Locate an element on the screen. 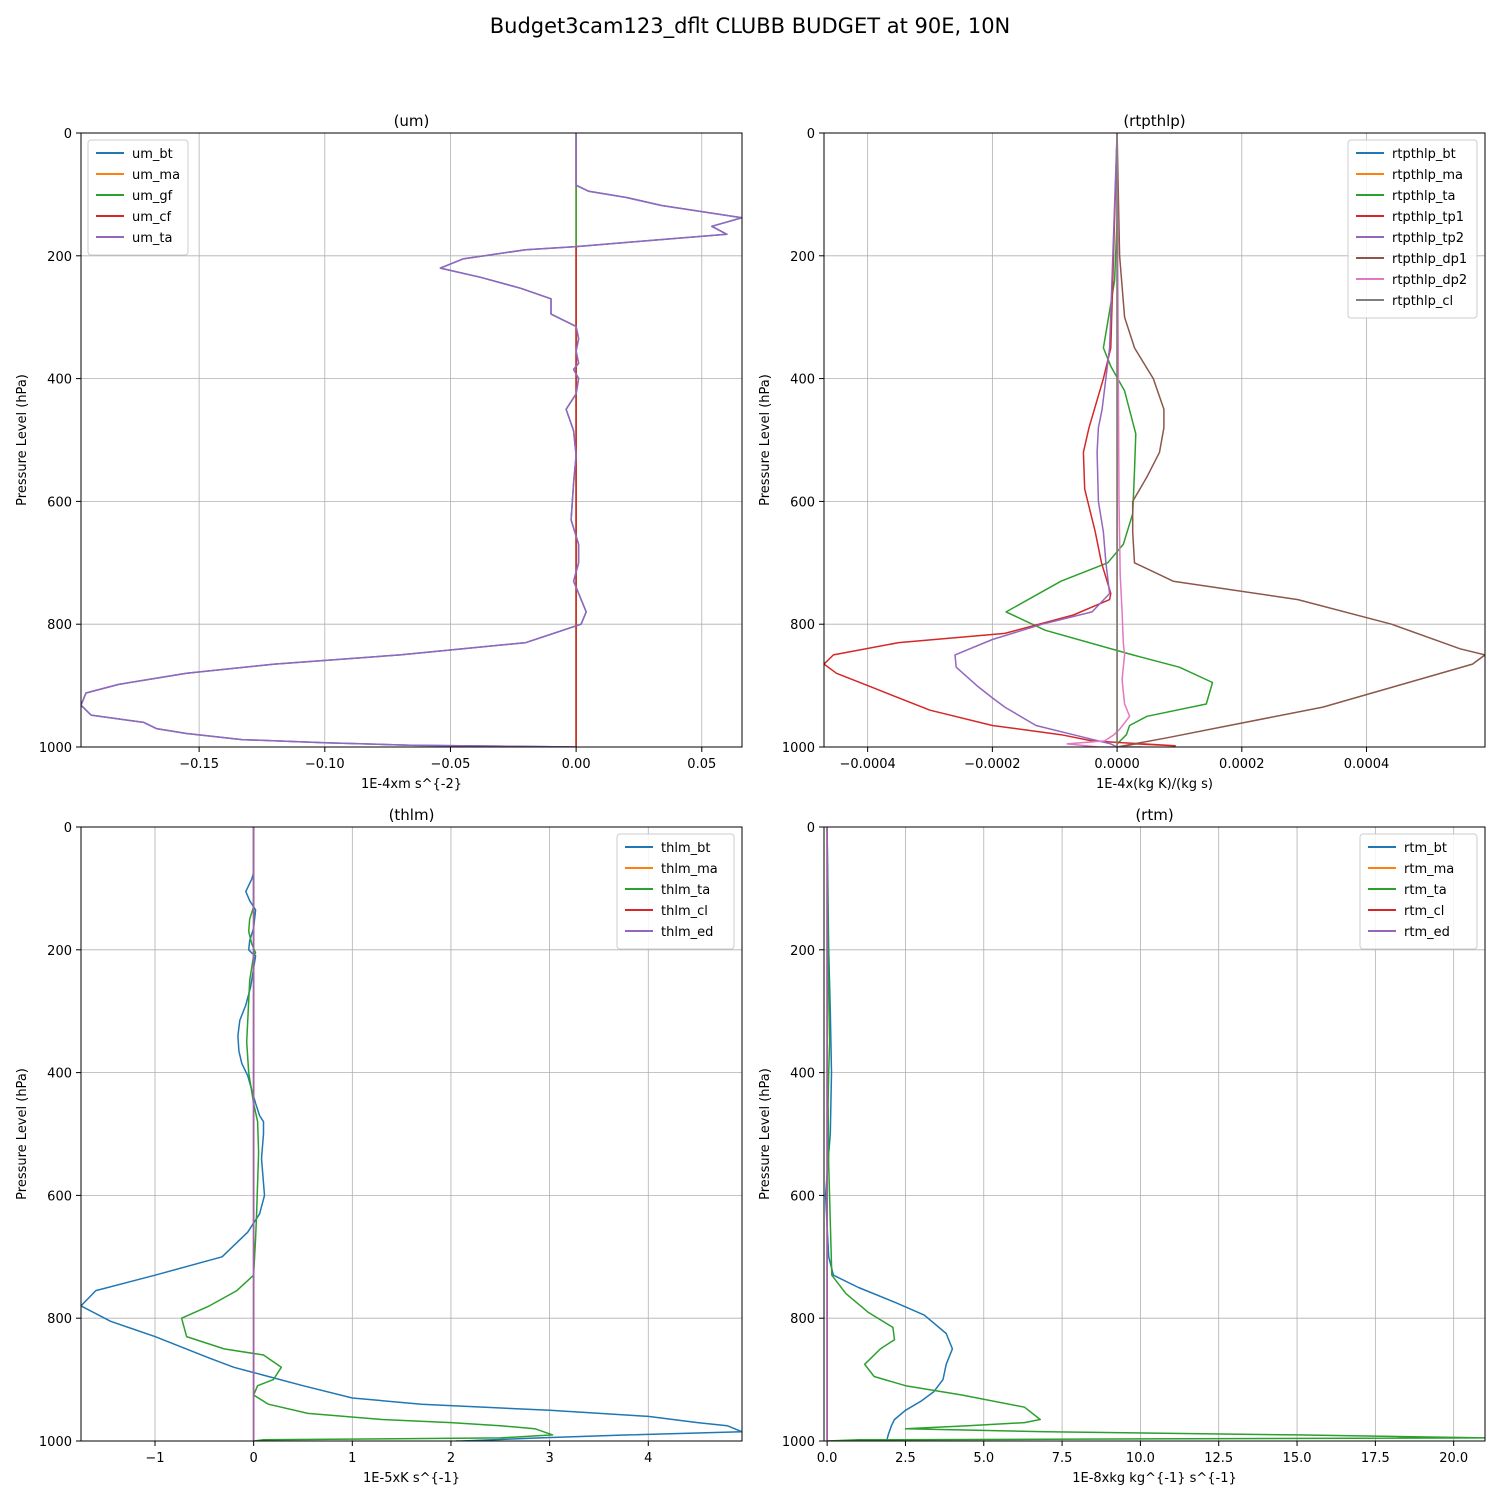 The height and width of the screenshot is (1500, 1500). series-line-rtm_bt is located at coordinates (889, 1134).